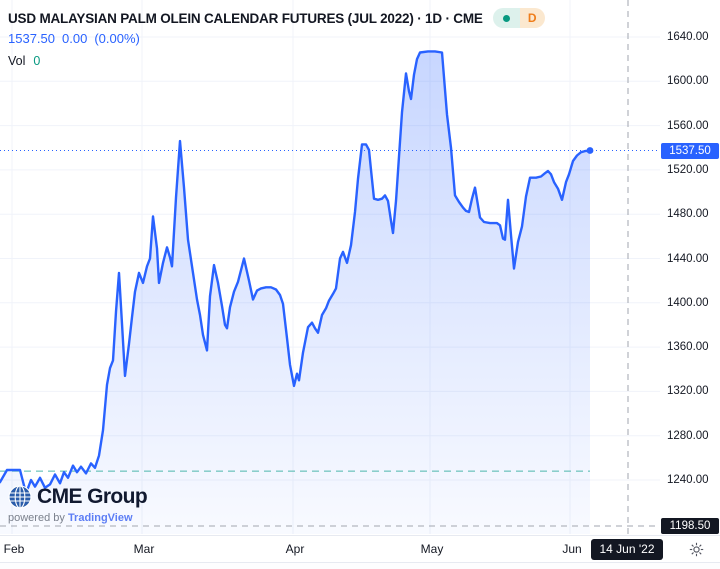  What do you see at coordinates (20, 497) in the screenshot?
I see `cme-globe-icon` at bounding box center [20, 497].